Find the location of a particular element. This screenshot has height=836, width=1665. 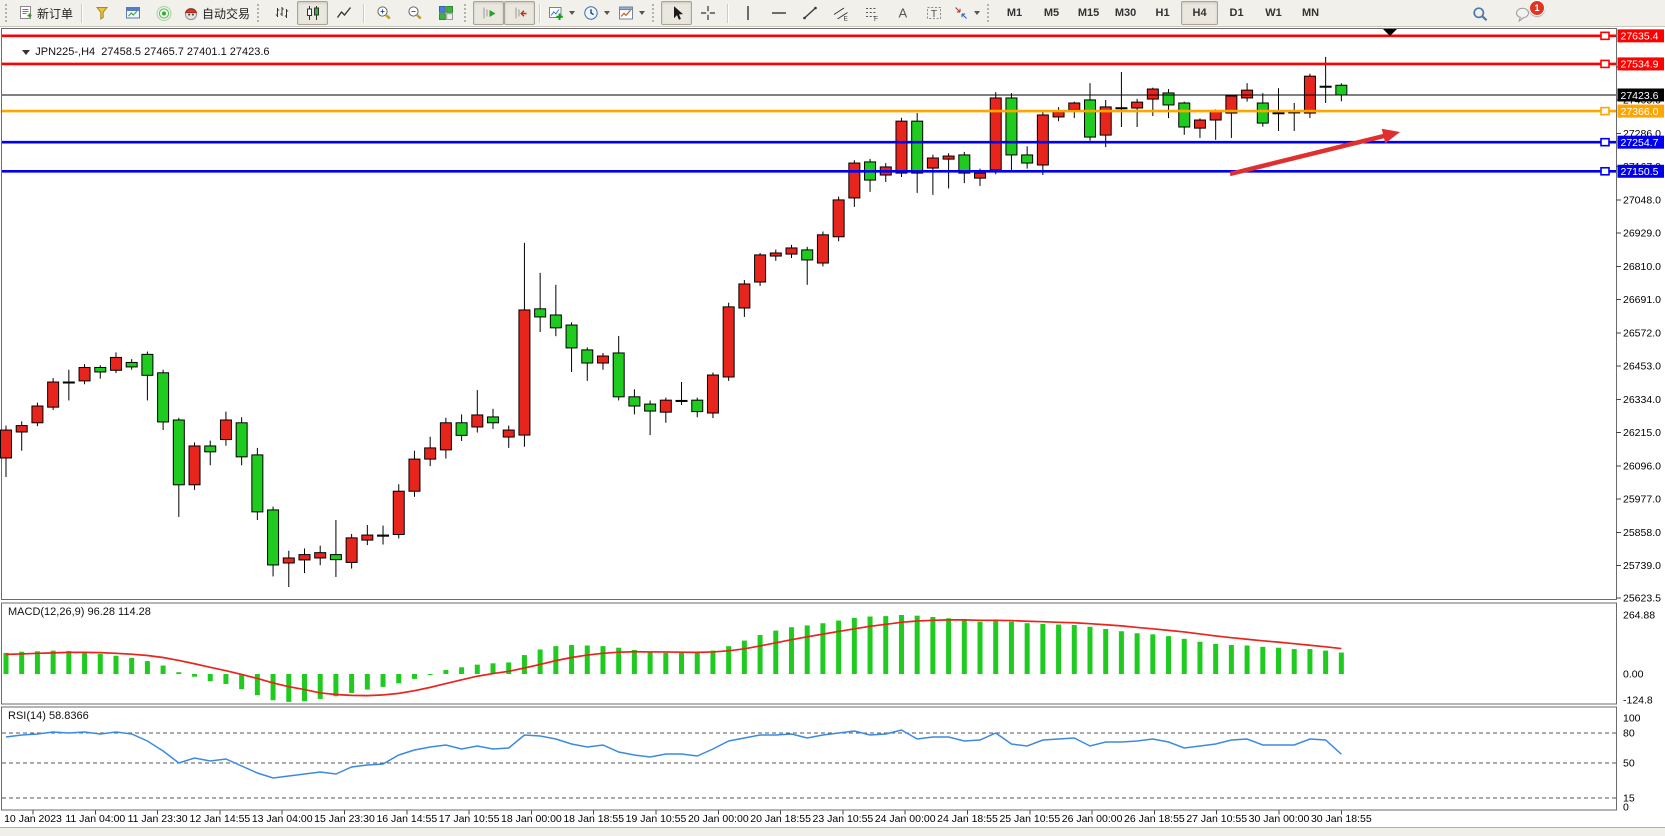

templates-button is located at coordinates (631, 13).